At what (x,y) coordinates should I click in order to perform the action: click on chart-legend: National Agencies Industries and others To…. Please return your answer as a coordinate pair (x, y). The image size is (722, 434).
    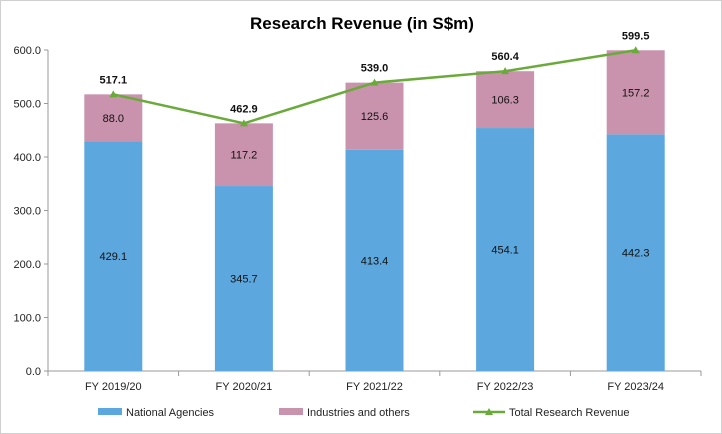
    Looking at the image, I should click on (363, 413).